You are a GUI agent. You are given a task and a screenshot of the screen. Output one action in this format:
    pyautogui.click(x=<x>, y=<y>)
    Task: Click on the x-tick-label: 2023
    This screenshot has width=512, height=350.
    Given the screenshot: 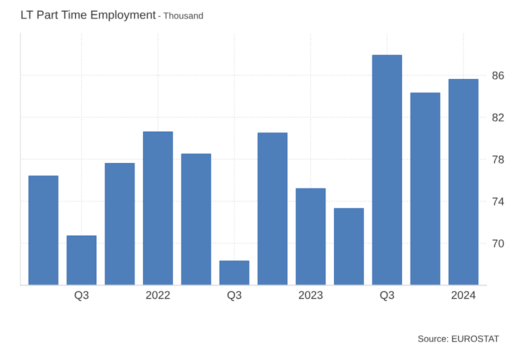 What is the action you would take?
    pyautogui.click(x=310, y=295)
    